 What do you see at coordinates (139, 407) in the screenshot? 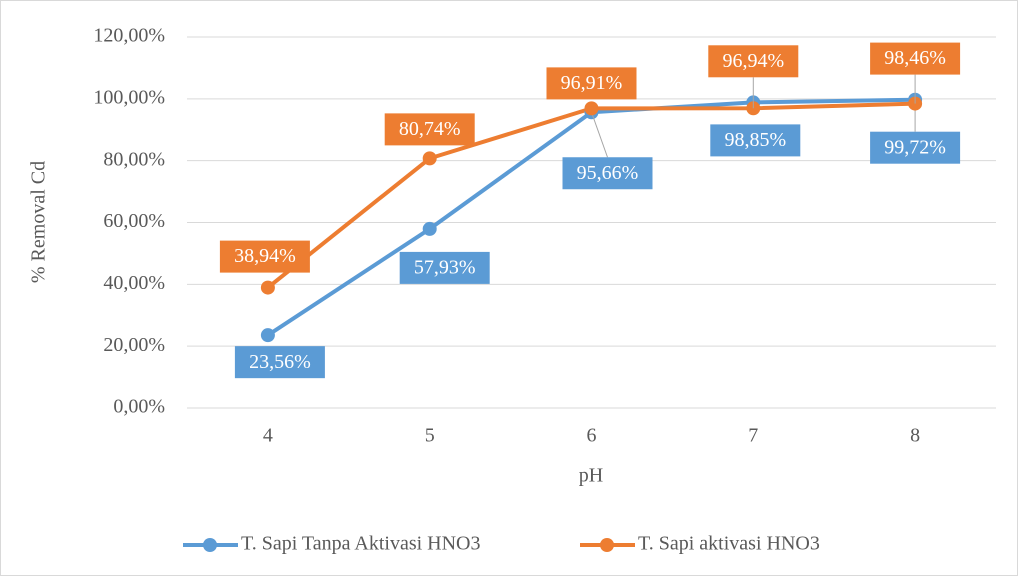
I see `y-tick-label: 0,00%` at bounding box center [139, 407].